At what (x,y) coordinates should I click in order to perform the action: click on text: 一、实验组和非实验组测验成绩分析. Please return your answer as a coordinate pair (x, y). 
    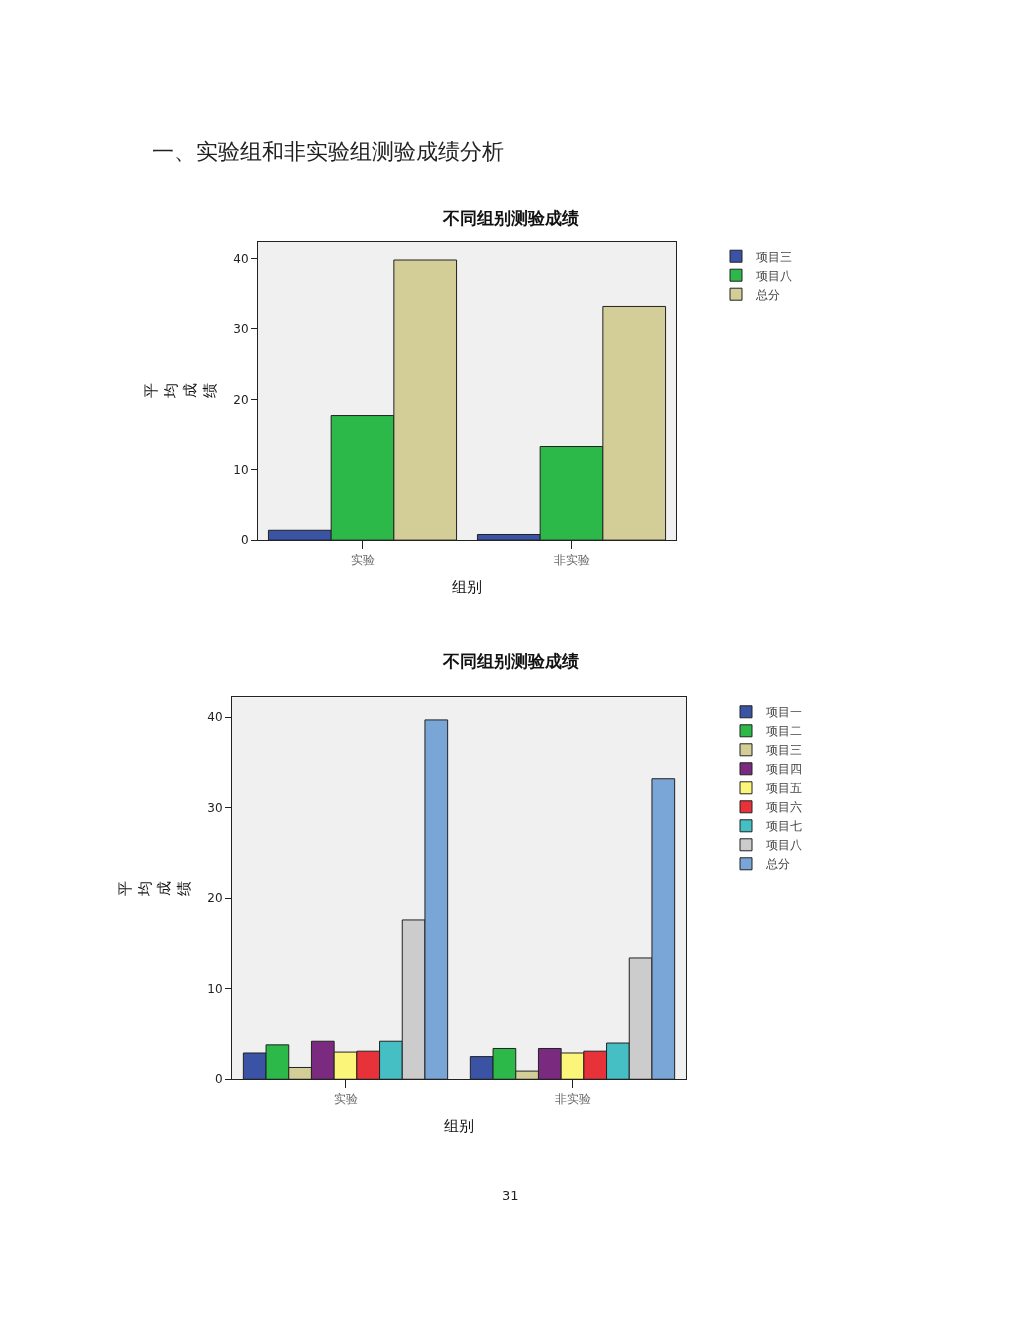
    Looking at the image, I should click on (328, 151).